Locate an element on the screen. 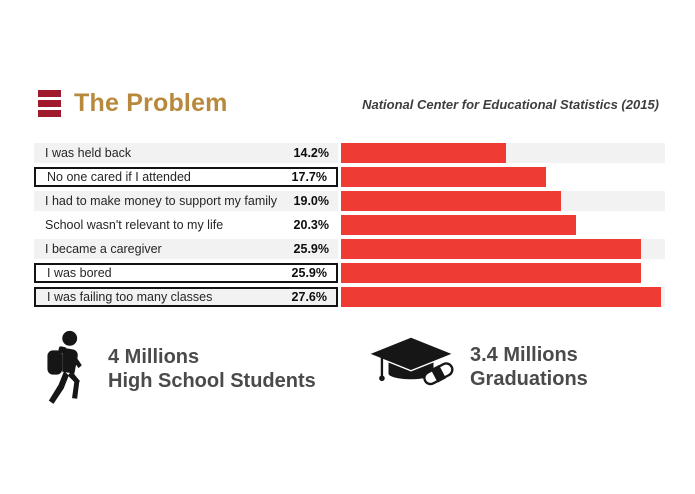 This screenshot has height=494, width=695. reason-label: School wasn't relevant to my life is located at coordinates (134, 225).